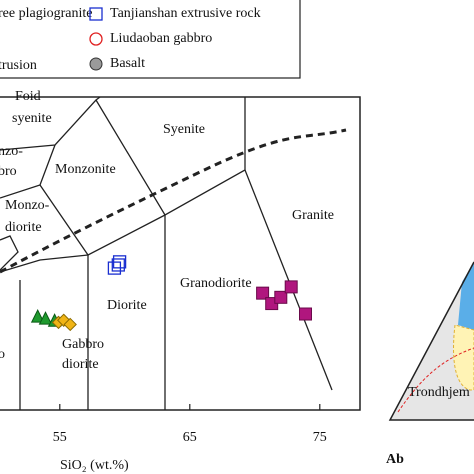  I want to click on x-tick-label: 75, so click(320, 437).